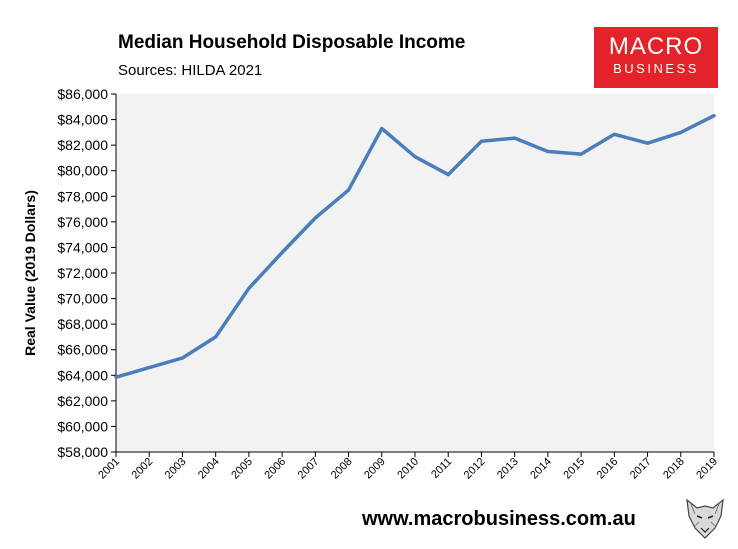 This screenshot has height=549, width=738. Describe the element at coordinates (143, 469) in the screenshot. I see `x-tick-label: 2002` at that location.